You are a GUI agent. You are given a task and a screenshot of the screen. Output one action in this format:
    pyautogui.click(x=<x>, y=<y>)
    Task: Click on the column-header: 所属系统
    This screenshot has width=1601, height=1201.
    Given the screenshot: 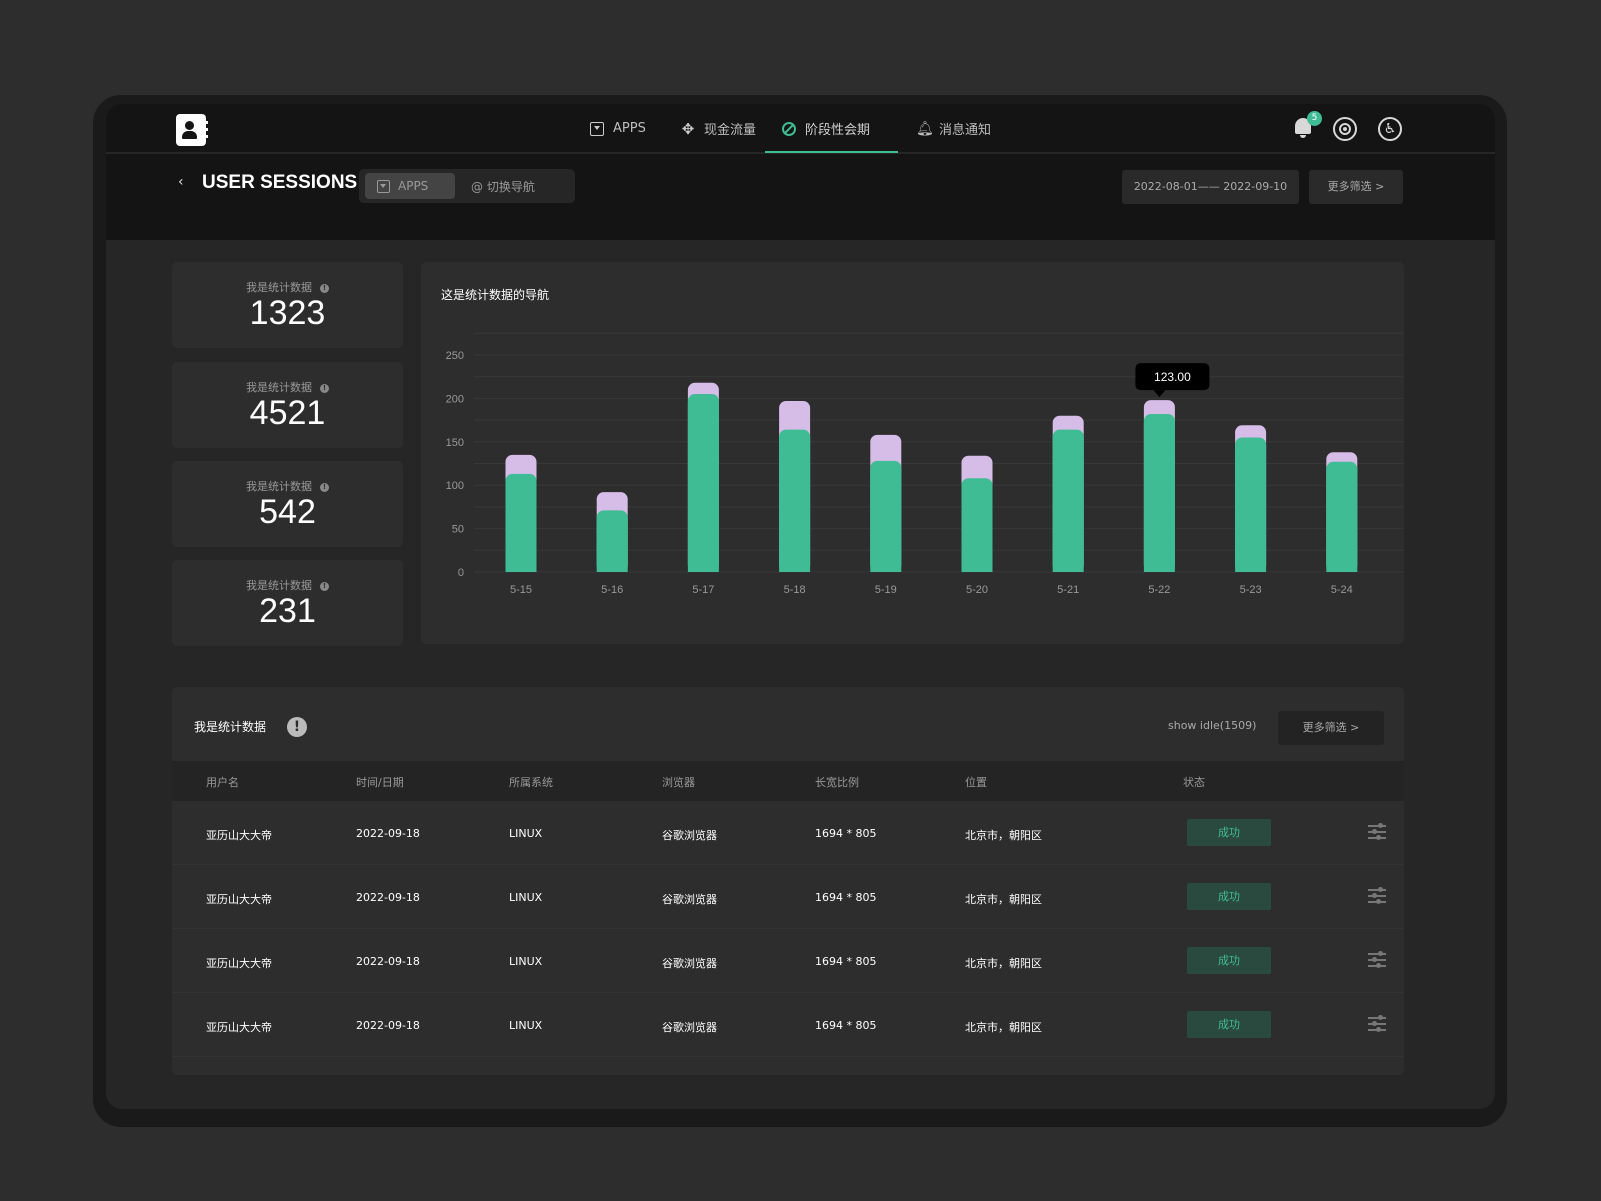 What is the action you would take?
    pyautogui.click(x=531, y=782)
    